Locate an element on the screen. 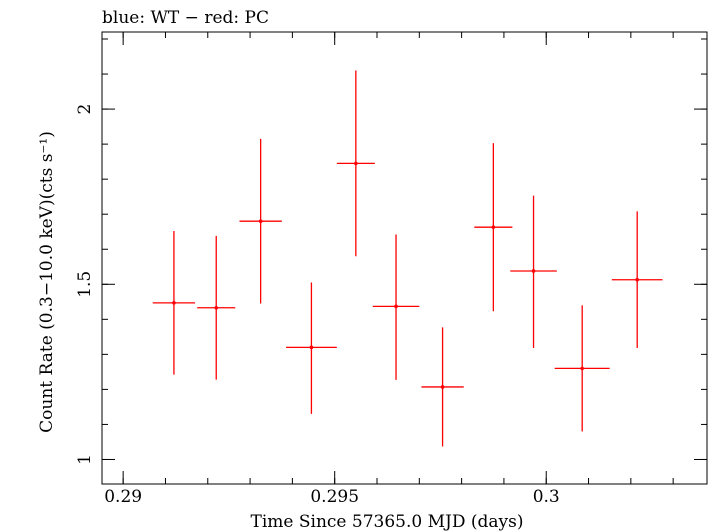 The height and width of the screenshot is (532, 709). y-tick-label: 1 is located at coordinates (85, 459).